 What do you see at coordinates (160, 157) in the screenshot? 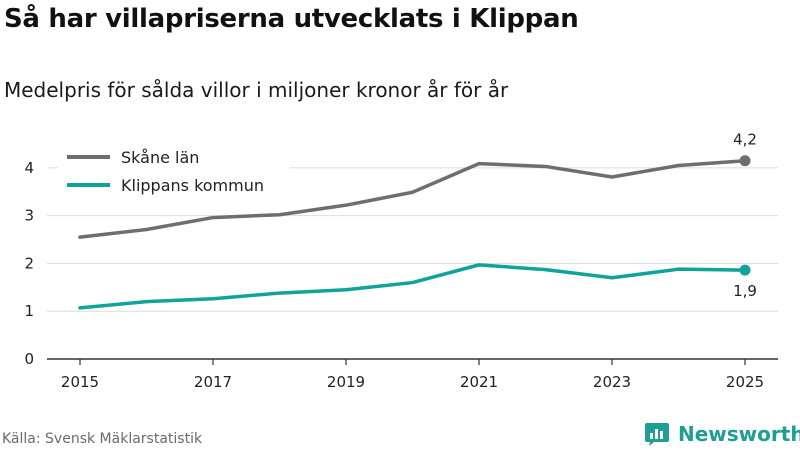
I see `legend-label: Skåne län` at bounding box center [160, 157].